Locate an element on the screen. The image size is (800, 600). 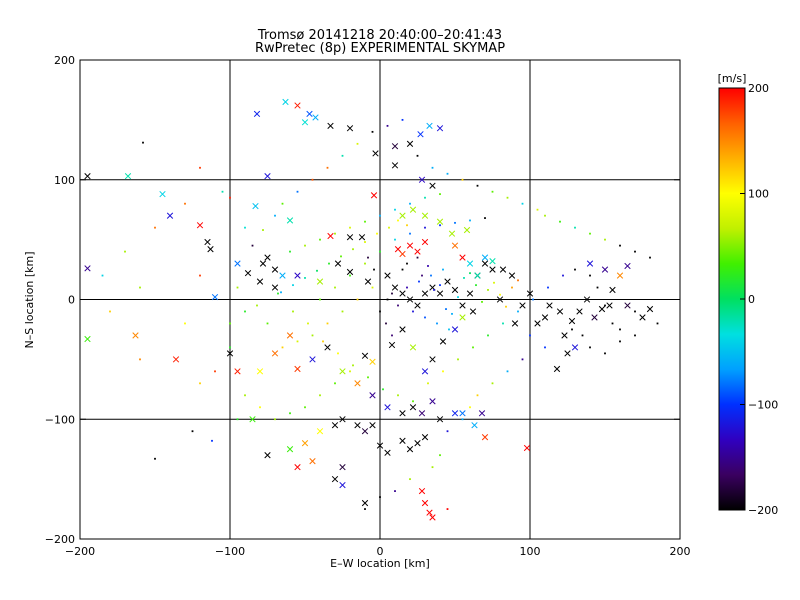
x-tick-label: 100 is located at coordinates (530, 551).